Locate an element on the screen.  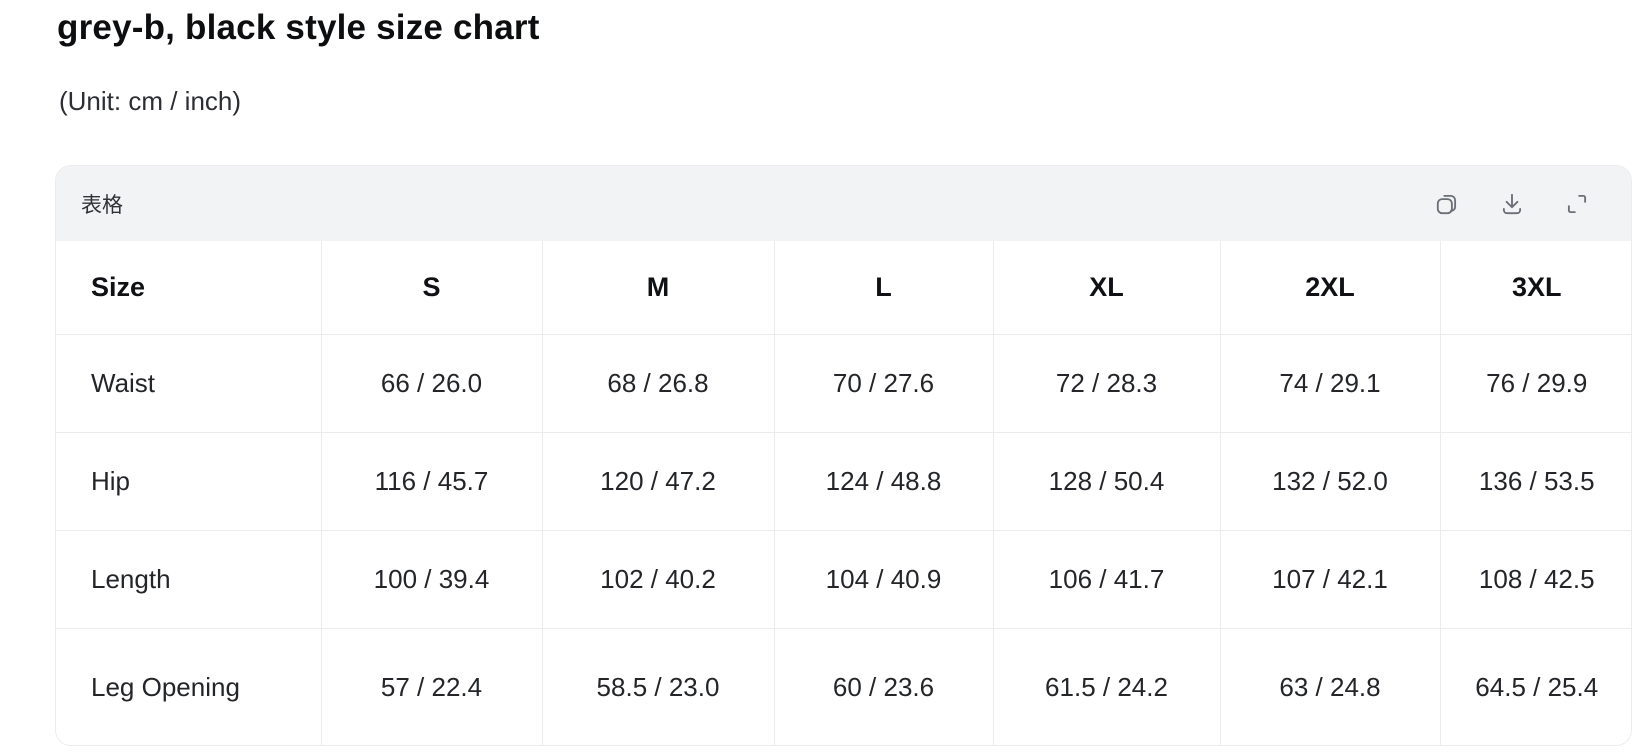
row-label-cell: Length is located at coordinates (188, 578).